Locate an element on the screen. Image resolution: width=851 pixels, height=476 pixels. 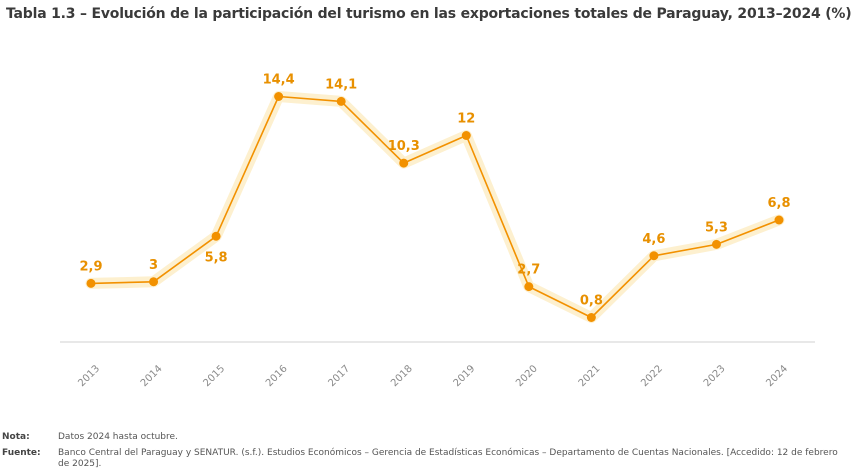
data-label-2019: 12 is located at coordinates (466, 119).